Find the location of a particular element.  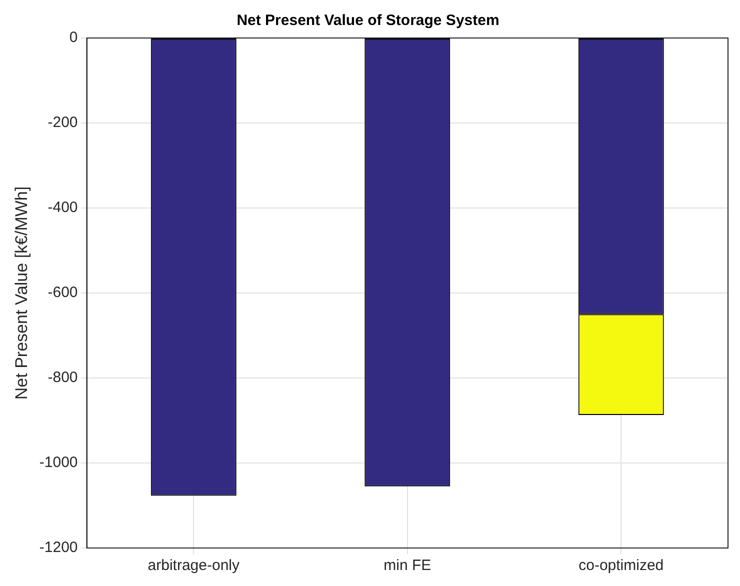

y-tick-label: -1200 is located at coordinates (58, 547).